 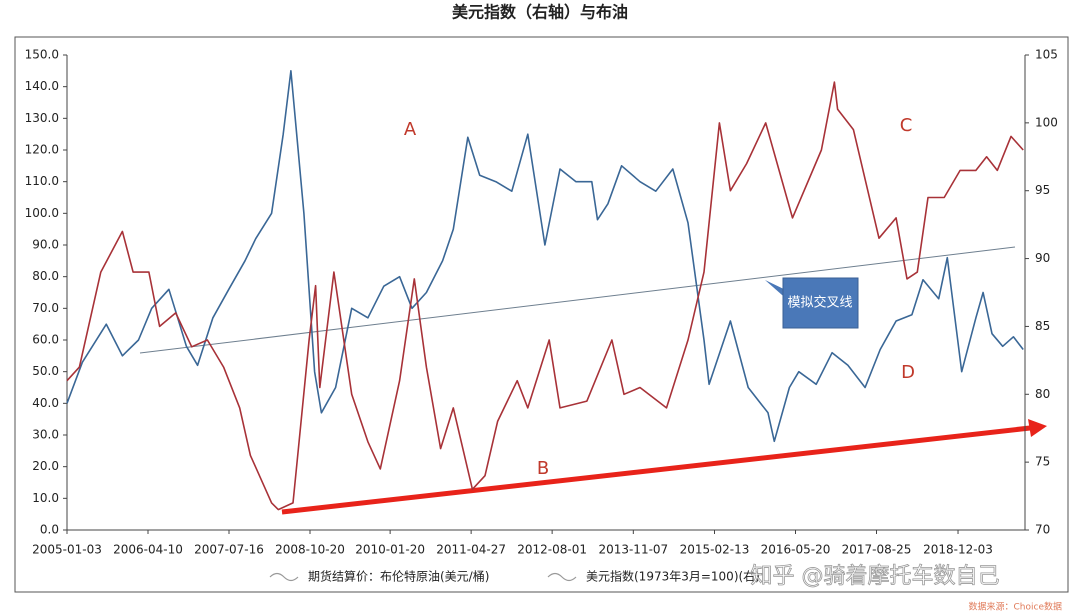 I want to click on annotation: D, so click(x=908, y=372).